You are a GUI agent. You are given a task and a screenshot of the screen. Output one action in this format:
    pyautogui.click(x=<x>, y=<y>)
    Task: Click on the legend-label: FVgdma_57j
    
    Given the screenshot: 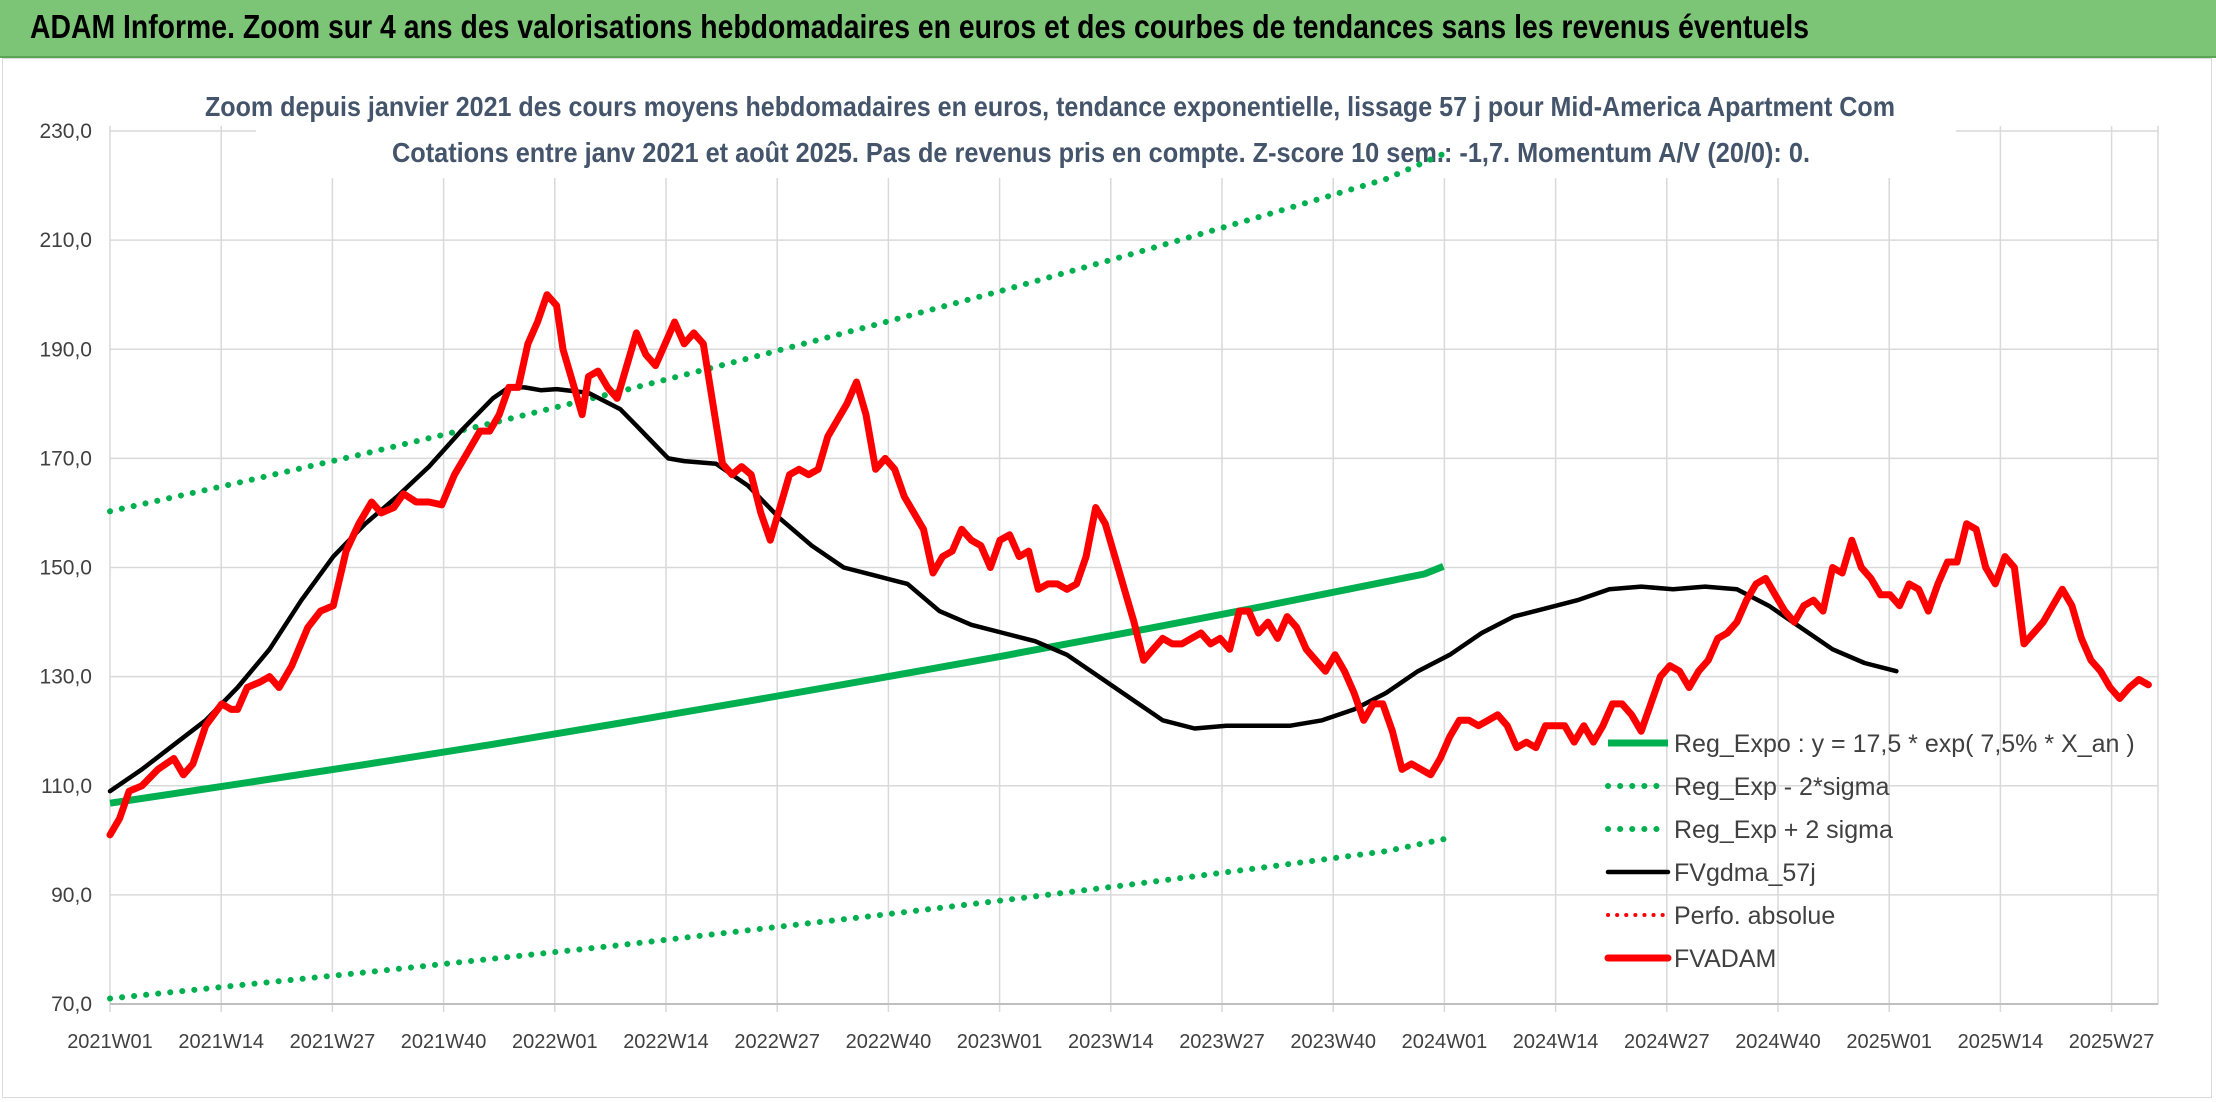 What is the action you would take?
    pyautogui.click(x=1745, y=873)
    